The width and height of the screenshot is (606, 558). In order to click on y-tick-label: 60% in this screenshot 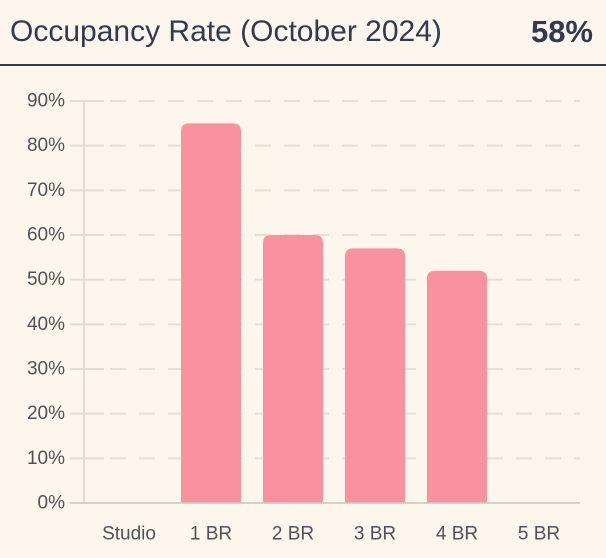, I will do `click(46, 235)`.